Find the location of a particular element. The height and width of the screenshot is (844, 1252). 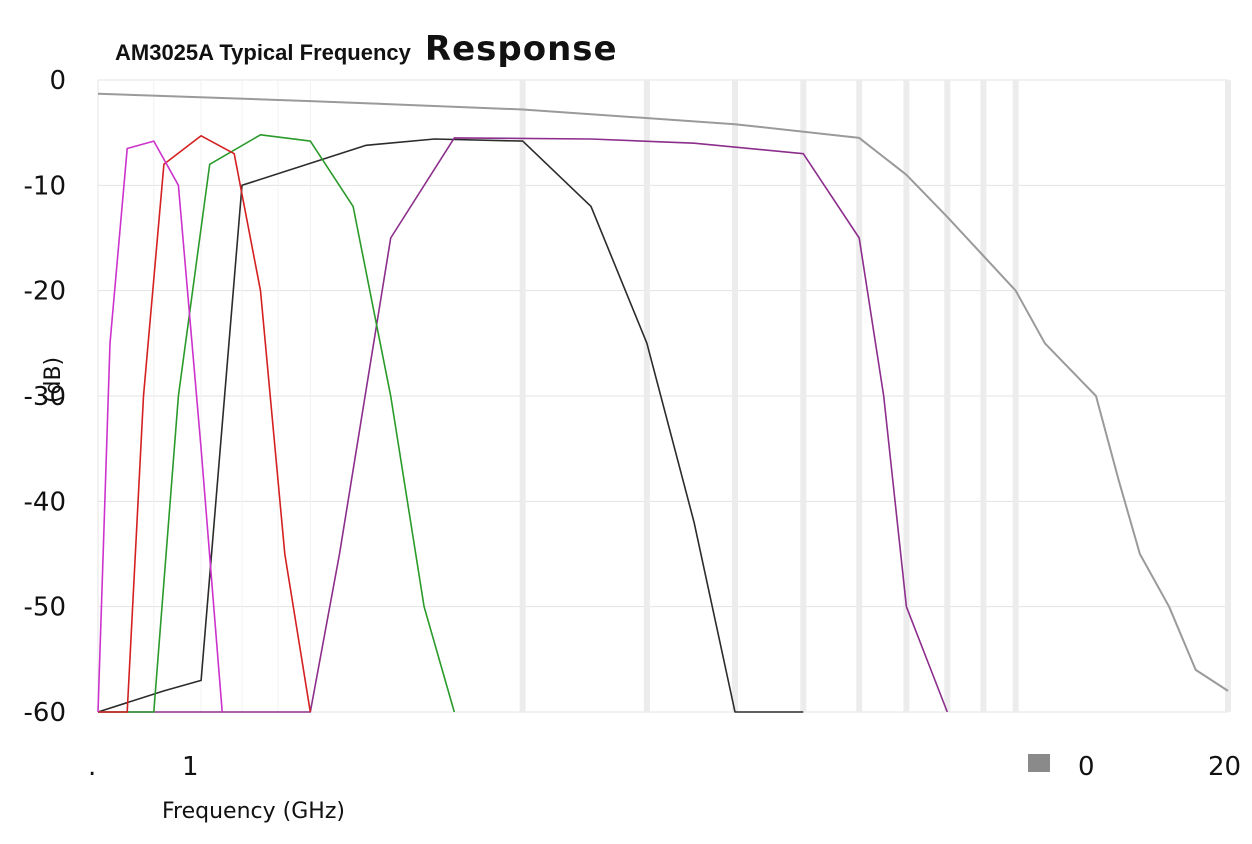

chart-title-part2: Response is located at coordinates (521, 49).